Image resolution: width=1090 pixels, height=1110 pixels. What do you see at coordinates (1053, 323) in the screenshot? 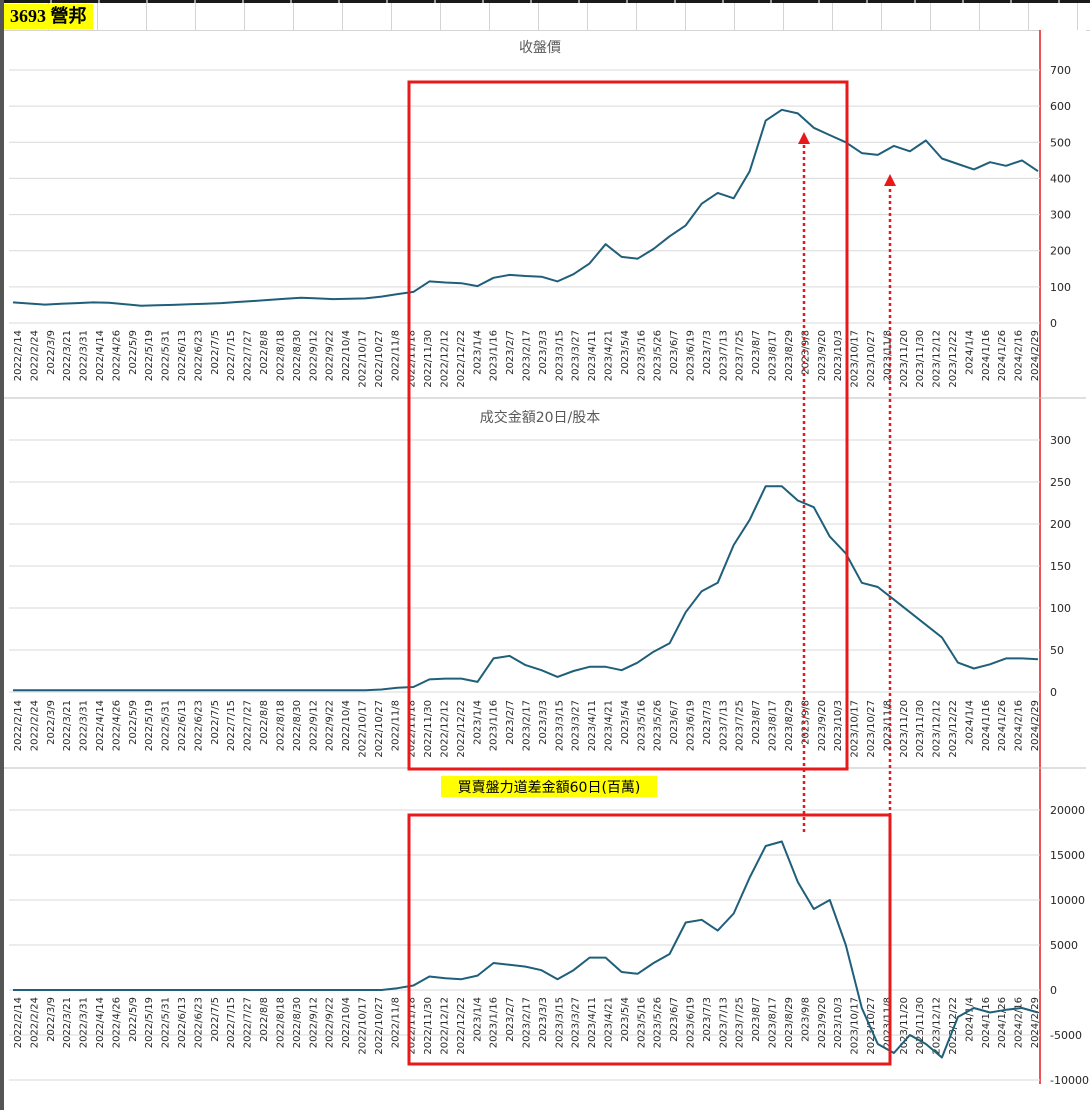
I see `y-tick-label: 0` at bounding box center [1053, 323].